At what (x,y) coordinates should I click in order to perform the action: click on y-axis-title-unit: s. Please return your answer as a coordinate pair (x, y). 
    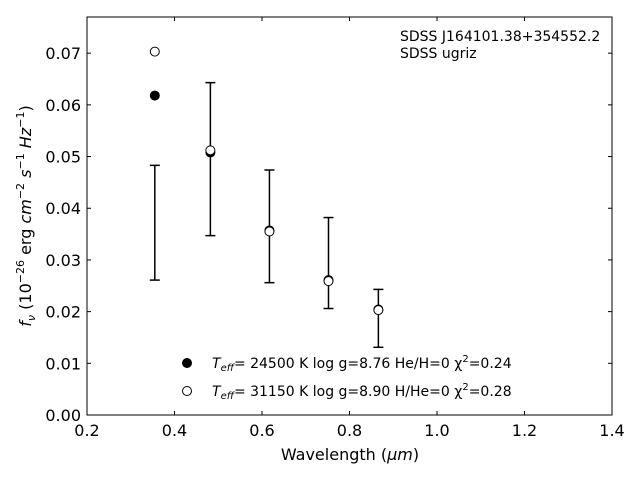
    Looking at the image, I should click on (25, 174).